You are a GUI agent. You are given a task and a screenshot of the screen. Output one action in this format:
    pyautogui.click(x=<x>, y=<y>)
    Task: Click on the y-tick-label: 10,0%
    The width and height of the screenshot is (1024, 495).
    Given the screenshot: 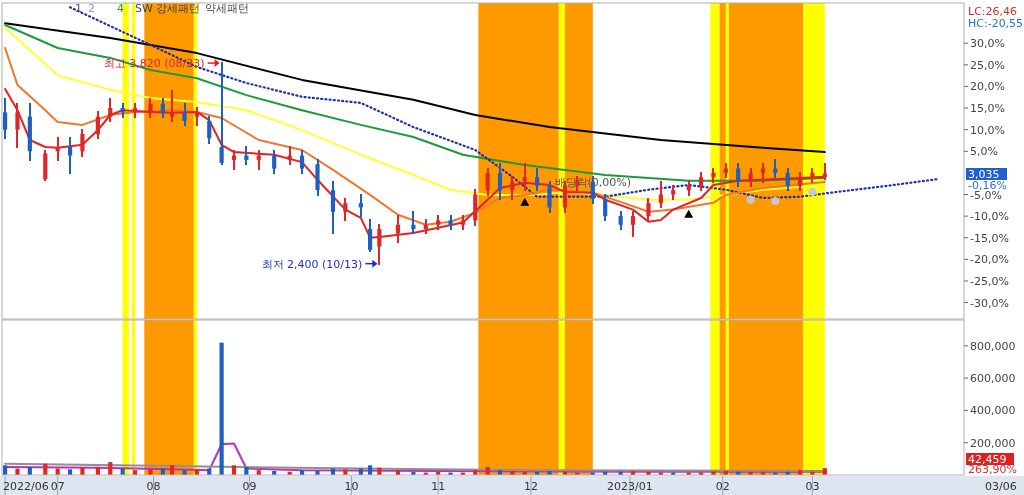 What is the action you would take?
    pyautogui.click(x=987, y=130)
    